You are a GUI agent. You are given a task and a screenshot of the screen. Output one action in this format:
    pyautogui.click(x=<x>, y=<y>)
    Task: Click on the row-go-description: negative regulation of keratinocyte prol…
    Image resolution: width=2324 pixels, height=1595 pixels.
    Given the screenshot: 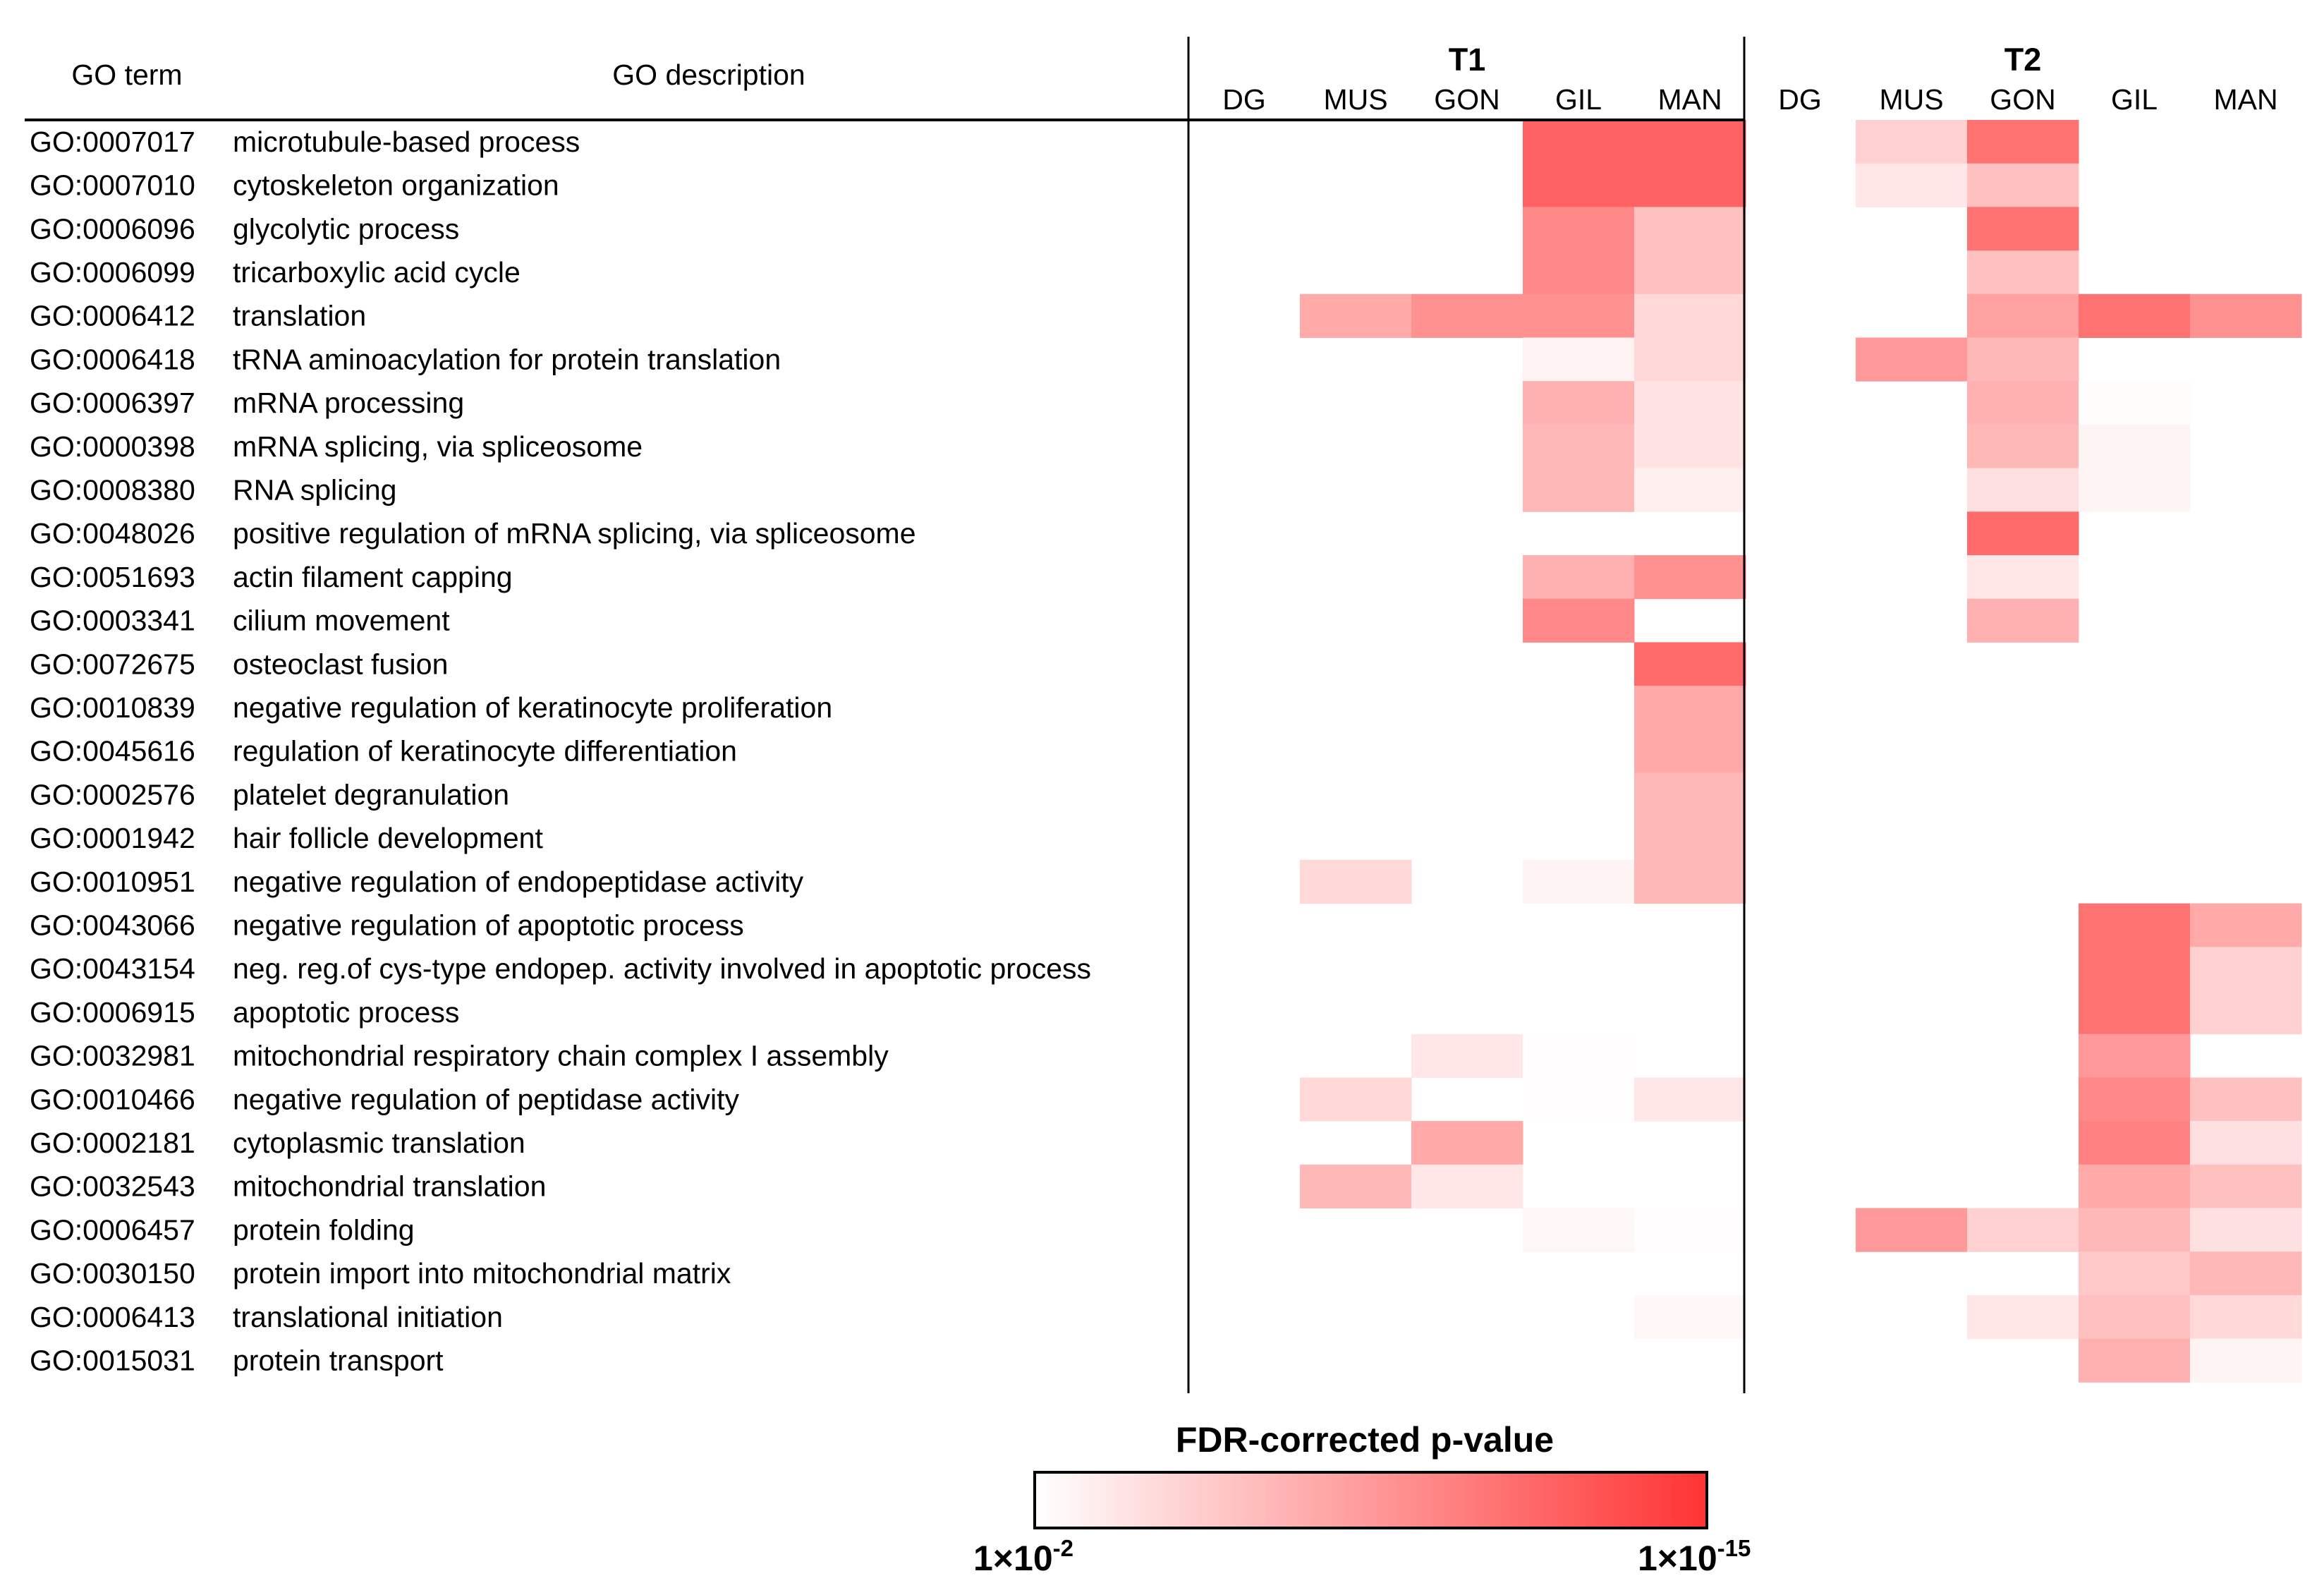 What is the action you would take?
    pyautogui.click(x=532, y=707)
    